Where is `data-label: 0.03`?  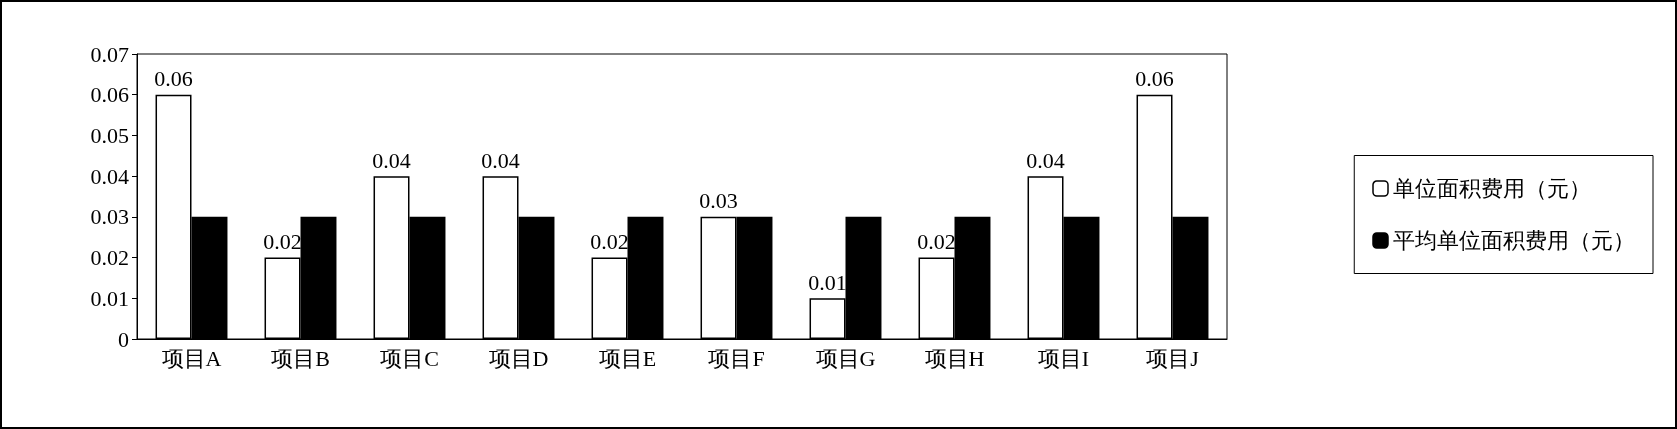 data-label: 0.03 is located at coordinates (718, 201).